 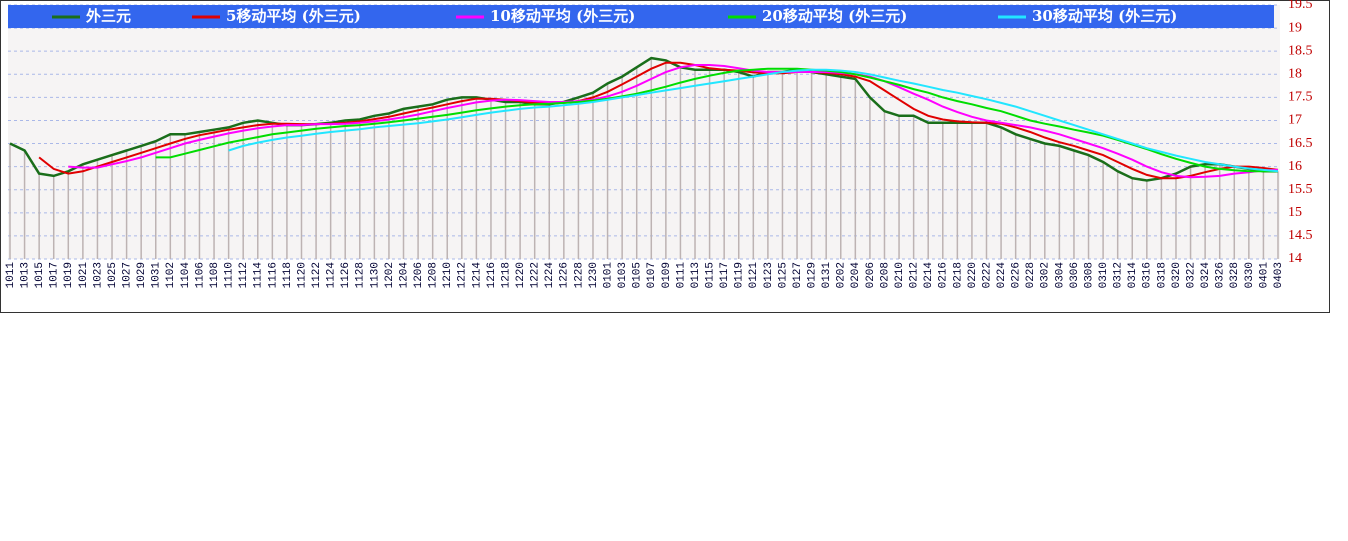 I want to click on x-tick-label: 1116, so click(x=273, y=275).